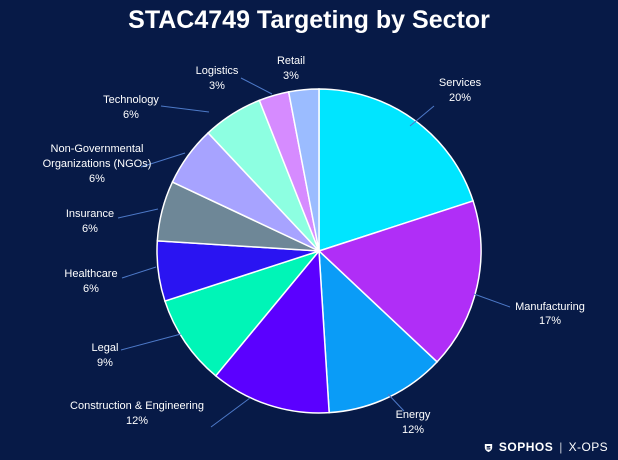  I want to click on pie-label-energy: Energy 12%, so click(413, 422).